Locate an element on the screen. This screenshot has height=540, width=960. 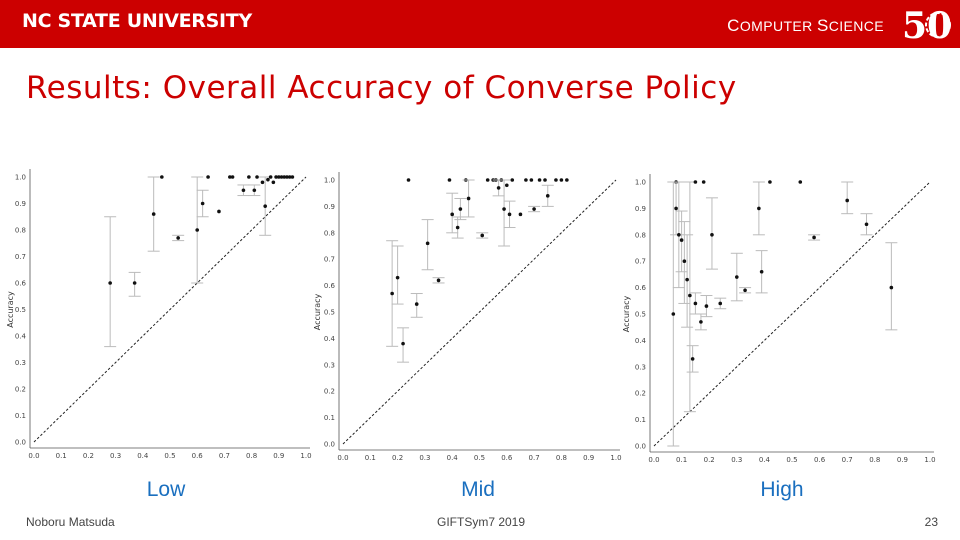
x-tick-label: 0.1 is located at coordinates (681, 460).